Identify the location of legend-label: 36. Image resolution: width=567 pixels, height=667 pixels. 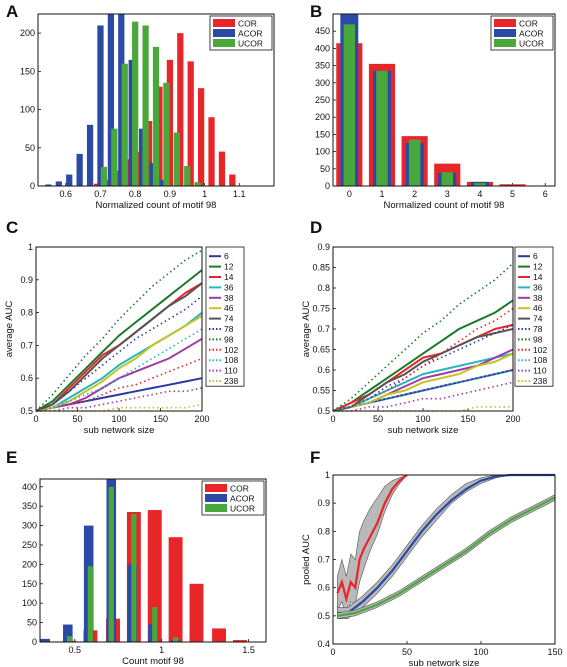
(229, 287).